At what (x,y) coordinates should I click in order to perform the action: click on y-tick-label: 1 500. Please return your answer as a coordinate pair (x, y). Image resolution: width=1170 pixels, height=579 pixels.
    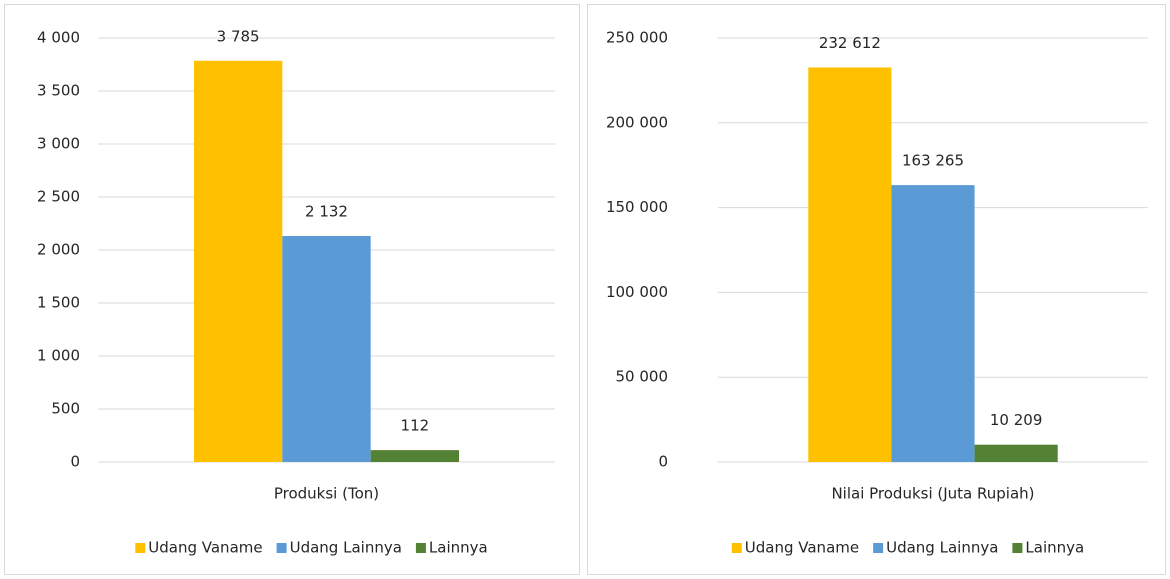
    Looking at the image, I should click on (58, 303).